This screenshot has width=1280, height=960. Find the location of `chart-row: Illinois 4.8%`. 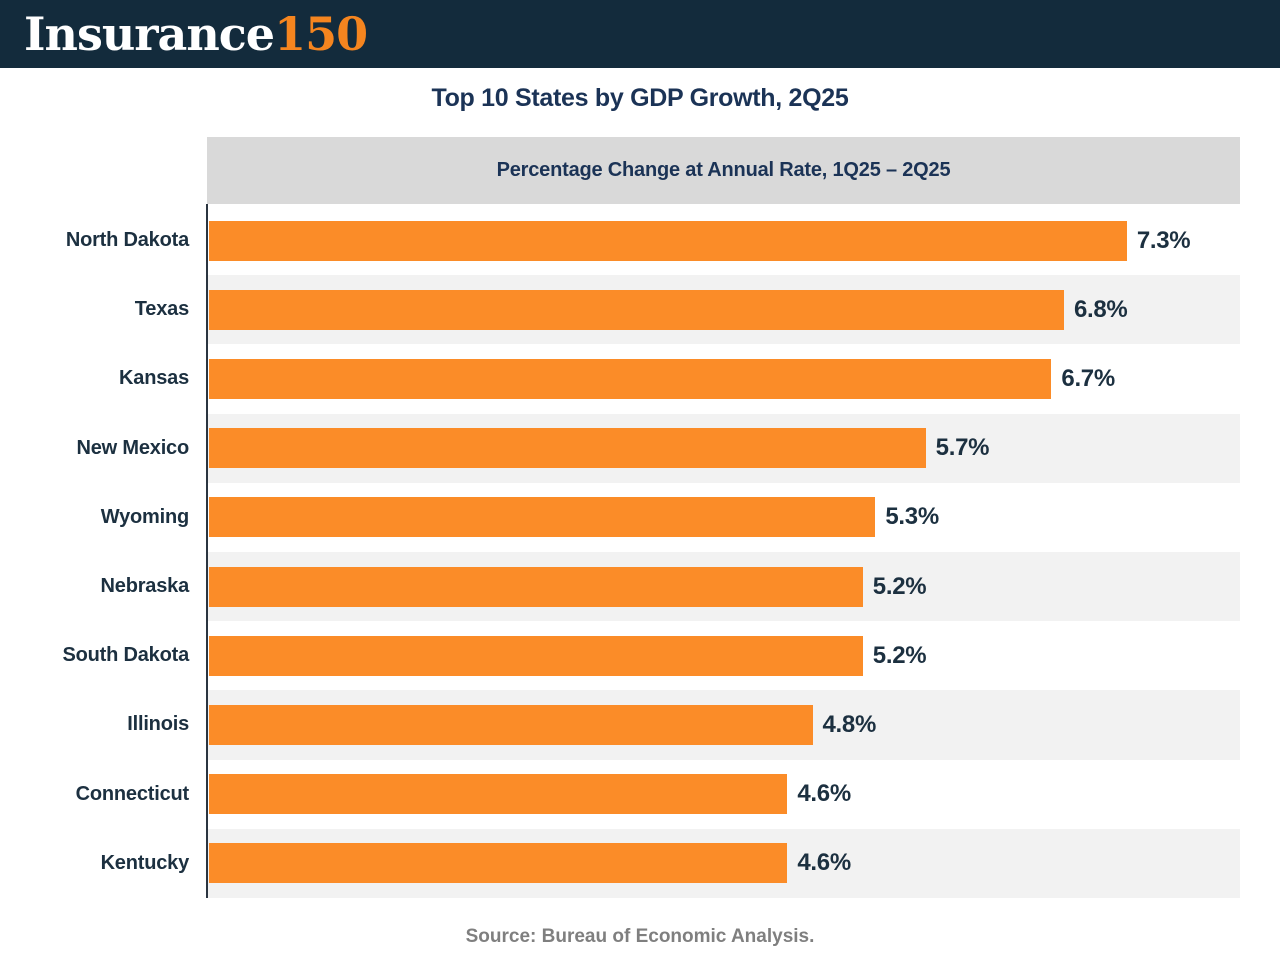

chart-row: Illinois 4.8% is located at coordinates (620, 725).